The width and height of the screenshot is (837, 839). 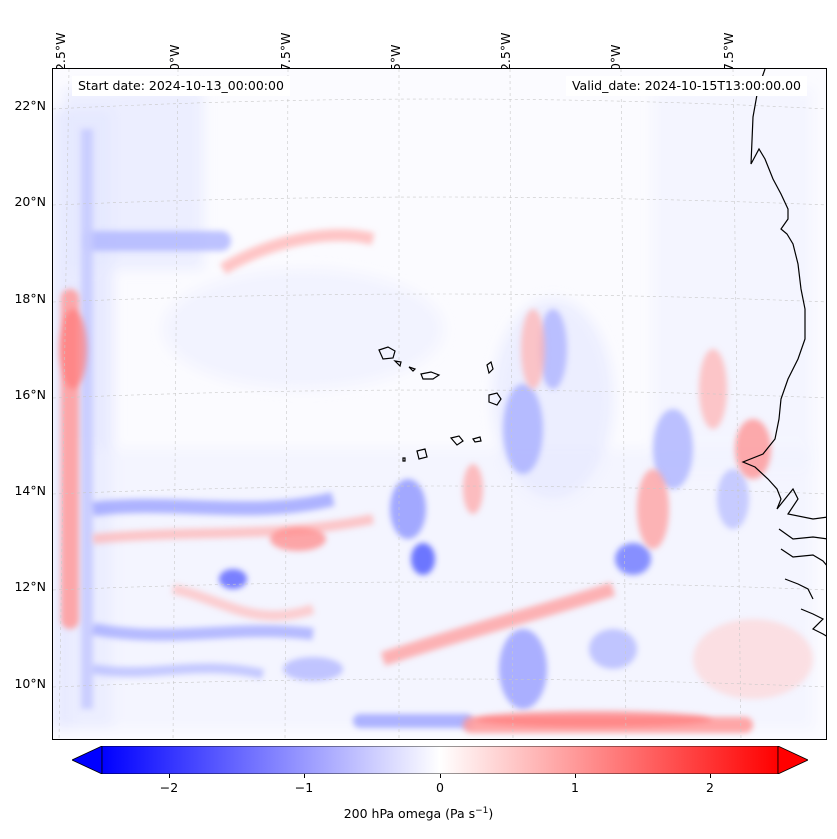 What do you see at coordinates (30, 201) in the screenshot?
I see `lat-label-20n: 20°N` at bounding box center [30, 201].